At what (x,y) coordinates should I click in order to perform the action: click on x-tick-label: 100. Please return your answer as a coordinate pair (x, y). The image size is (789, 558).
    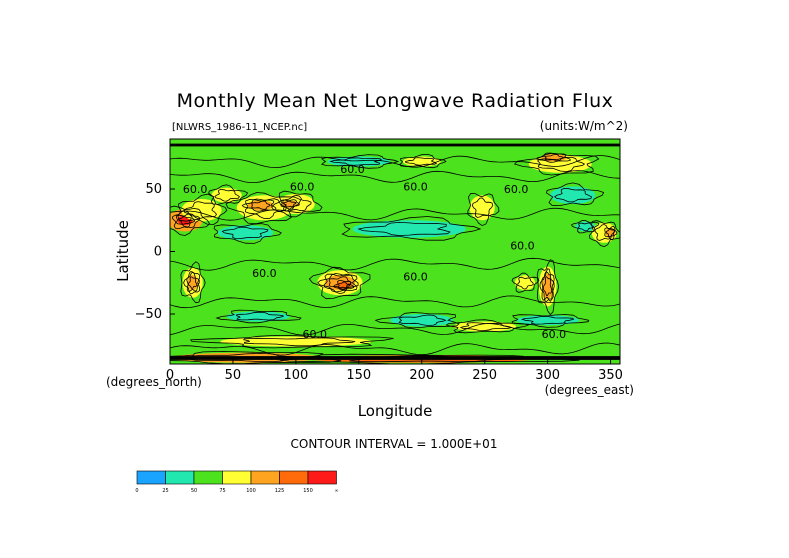
    Looking at the image, I should click on (295, 375).